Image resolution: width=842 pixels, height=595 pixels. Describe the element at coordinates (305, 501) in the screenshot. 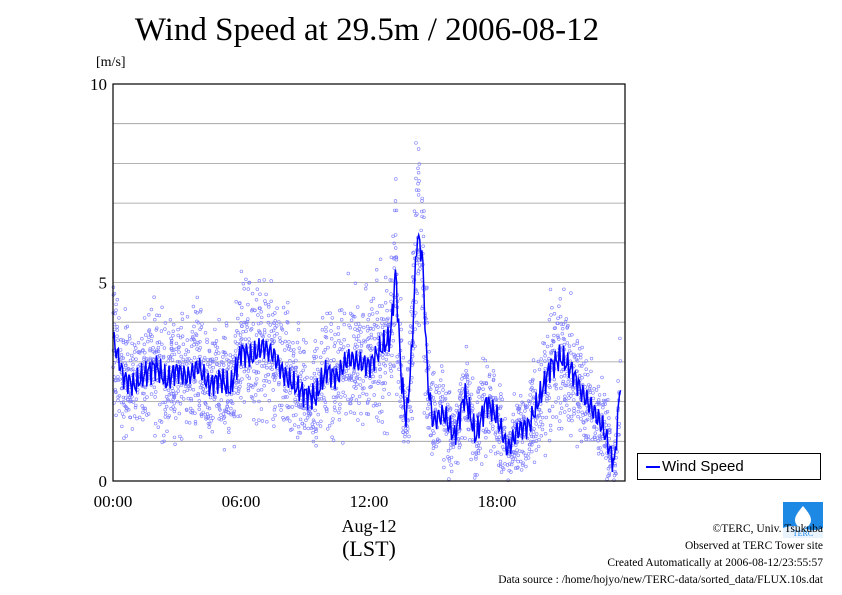

I see `x-ticks: 00:00 06:00 12:00 18:00` at that location.